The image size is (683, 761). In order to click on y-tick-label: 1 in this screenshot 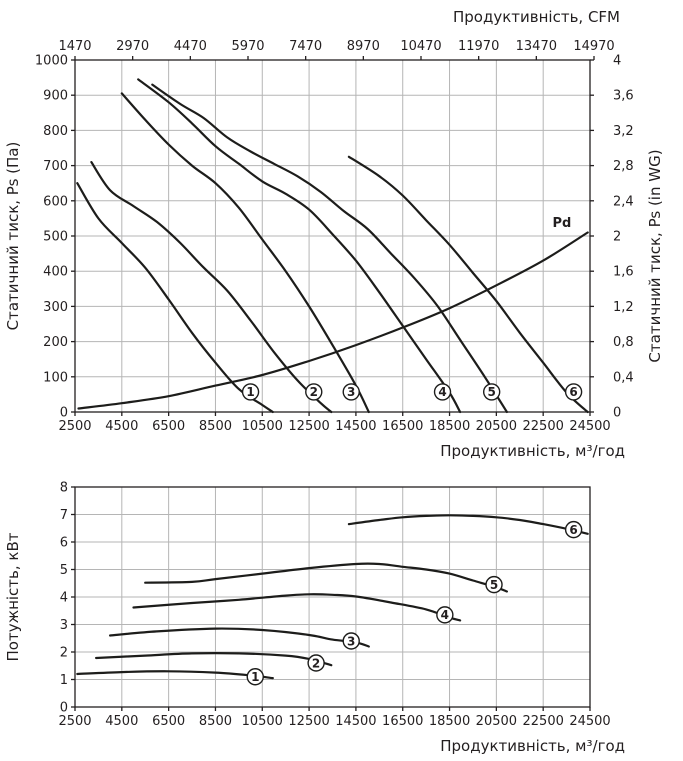, I will do `click(64, 680)`.